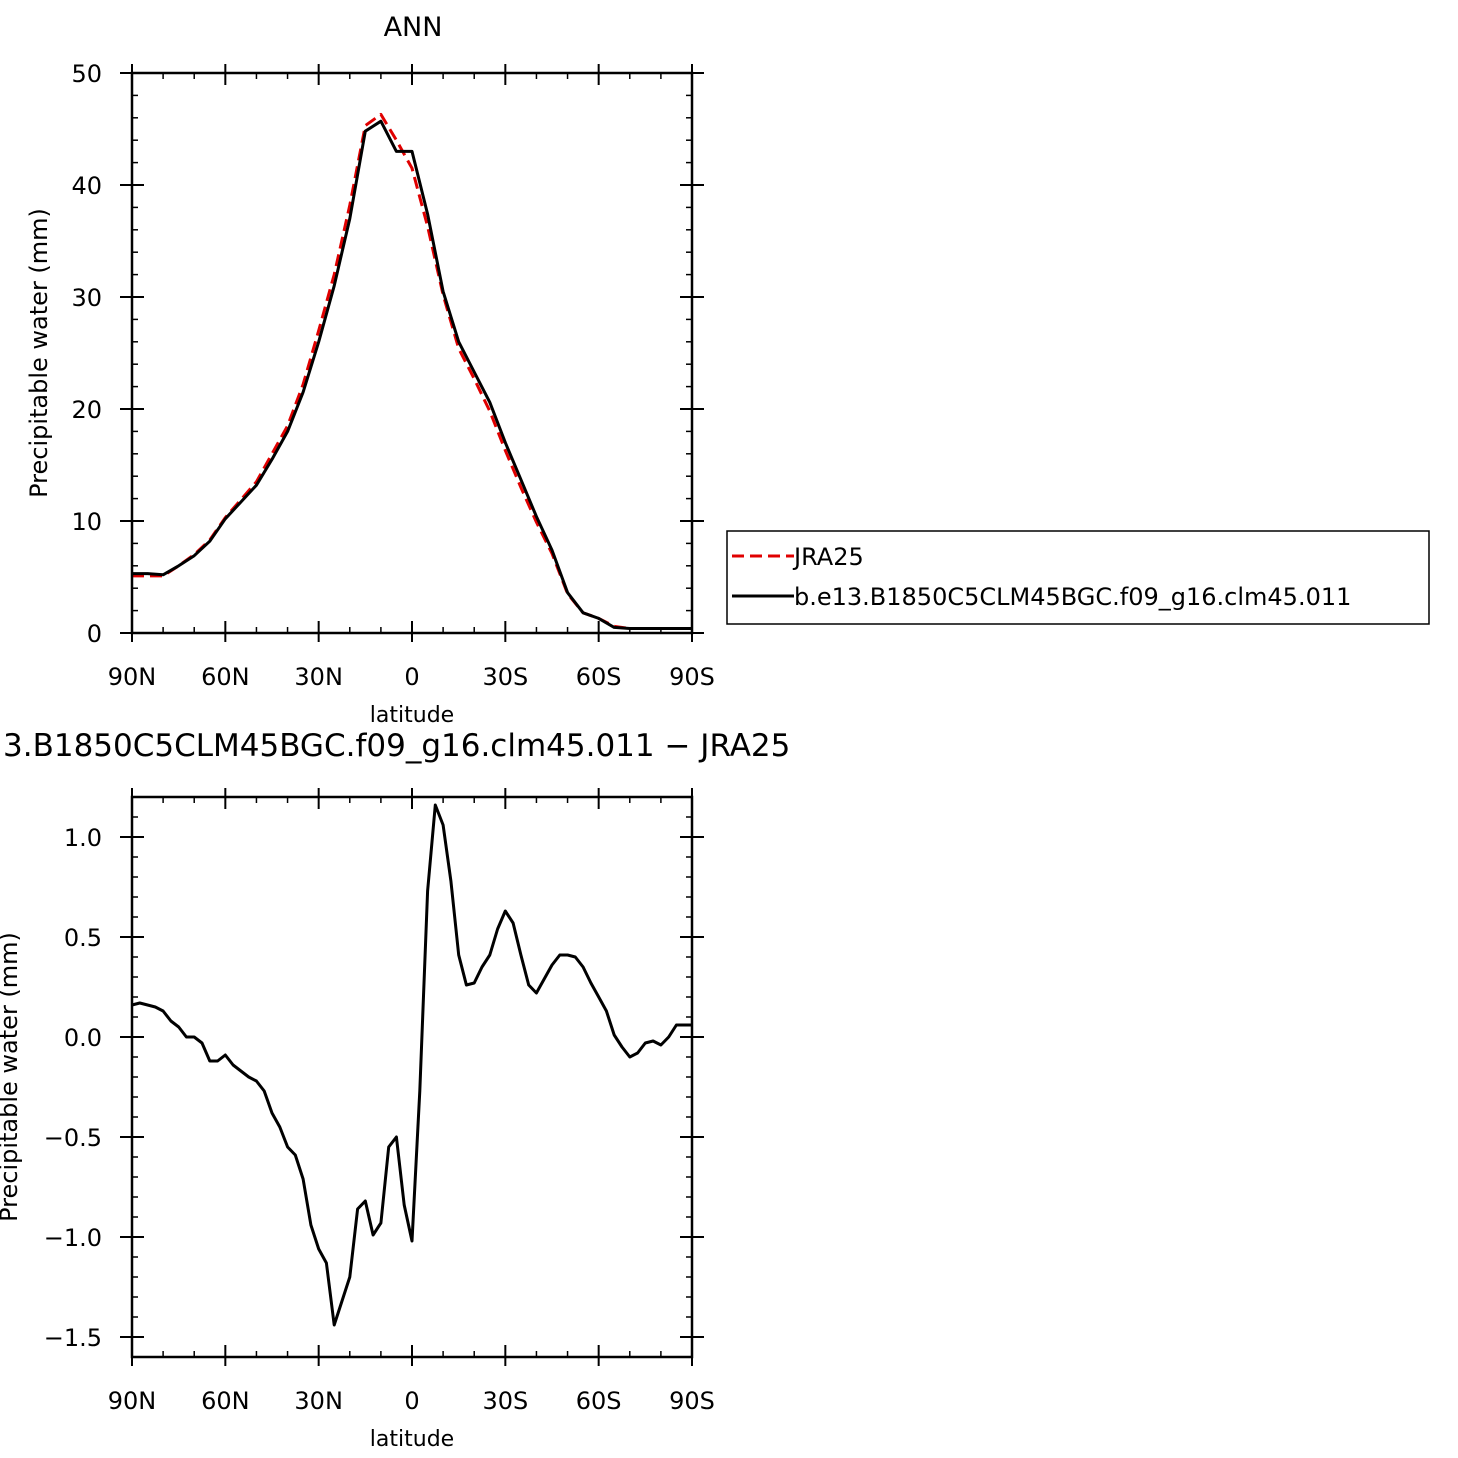 The width and height of the screenshot is (1458, 1458). I want to click on top-x-tick-label: 60S, so click(599, 677).